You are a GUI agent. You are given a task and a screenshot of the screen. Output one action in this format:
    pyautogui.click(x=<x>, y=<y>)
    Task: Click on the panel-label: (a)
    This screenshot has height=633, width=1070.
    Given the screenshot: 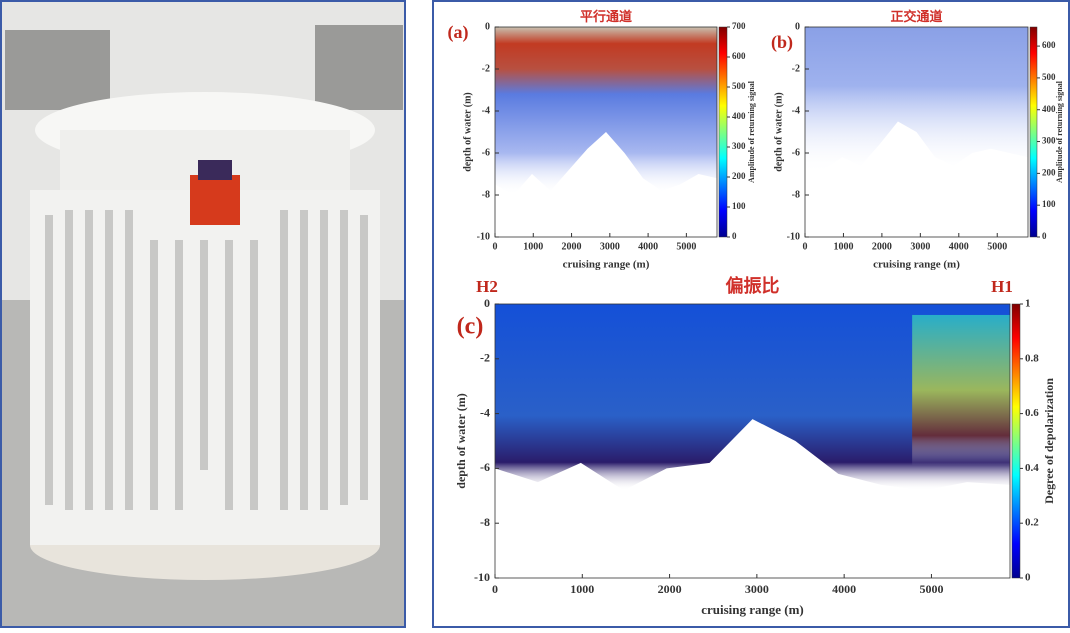 What is the action you would take?
    pyautogui.click(x=458, y=32)
    